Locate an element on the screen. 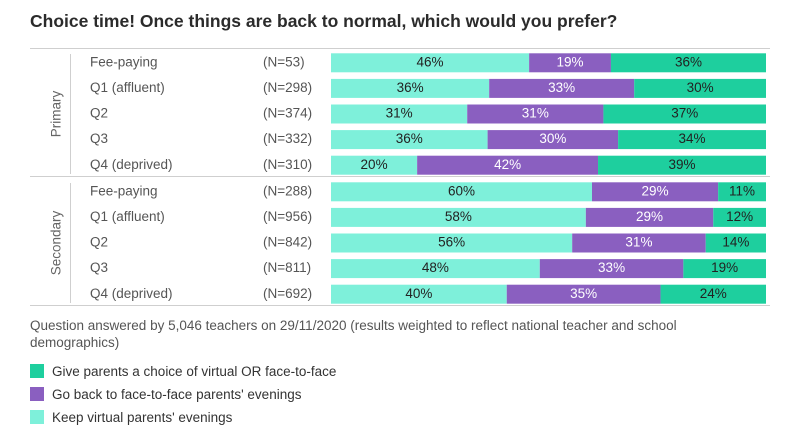 The image size is (800, 429). group-label-primary: Primary is located at coordinates (56, 114).